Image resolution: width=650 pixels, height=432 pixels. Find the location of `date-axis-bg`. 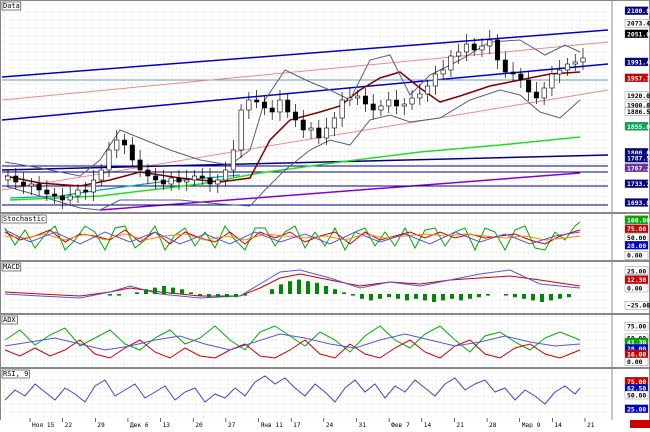

date-axis-bg is located at coordinates (325, 424).